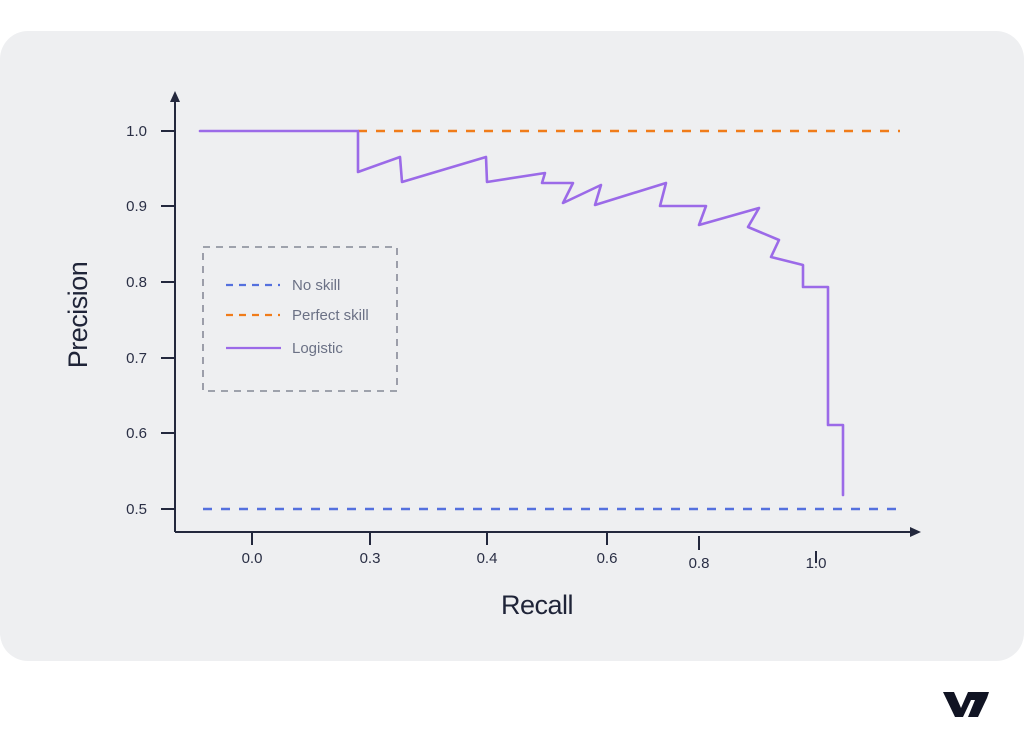 The width and height of the screenshot is (1024, 750). What do you see at coordinates (548, 532) in the screenshot?
I see `x-axis` at bounding box center [548, 532].